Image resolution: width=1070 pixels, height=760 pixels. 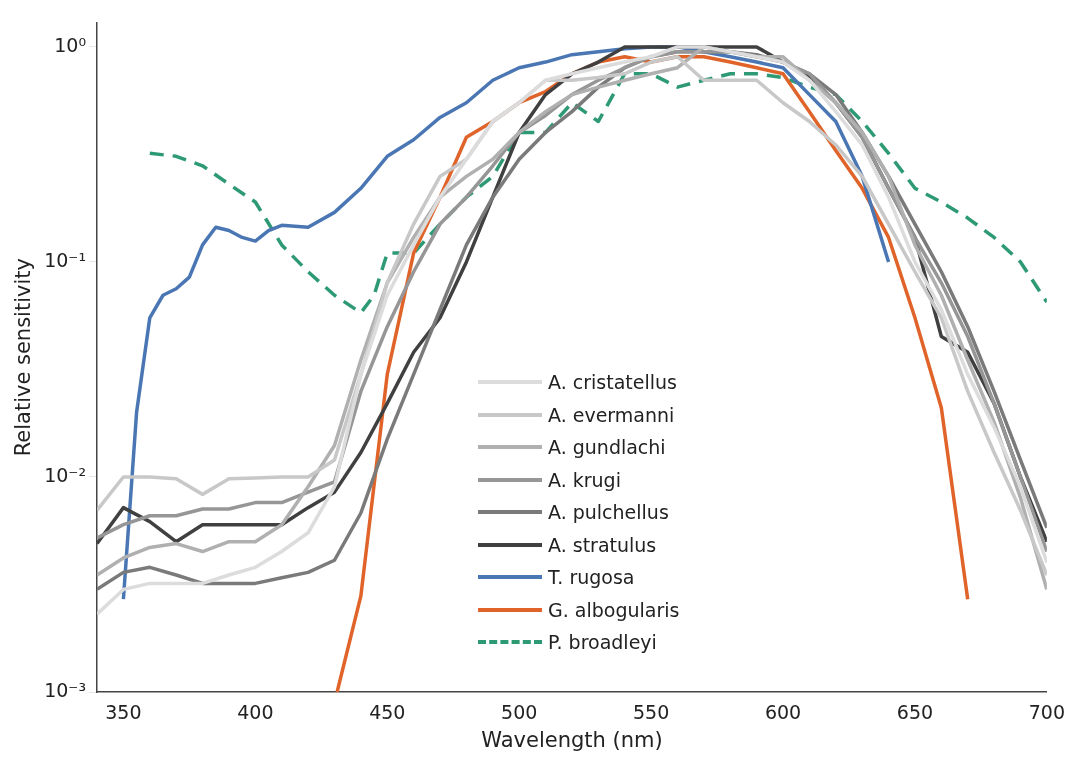 I want to click on x-tick-label: 650, so click(x=915, y=712).